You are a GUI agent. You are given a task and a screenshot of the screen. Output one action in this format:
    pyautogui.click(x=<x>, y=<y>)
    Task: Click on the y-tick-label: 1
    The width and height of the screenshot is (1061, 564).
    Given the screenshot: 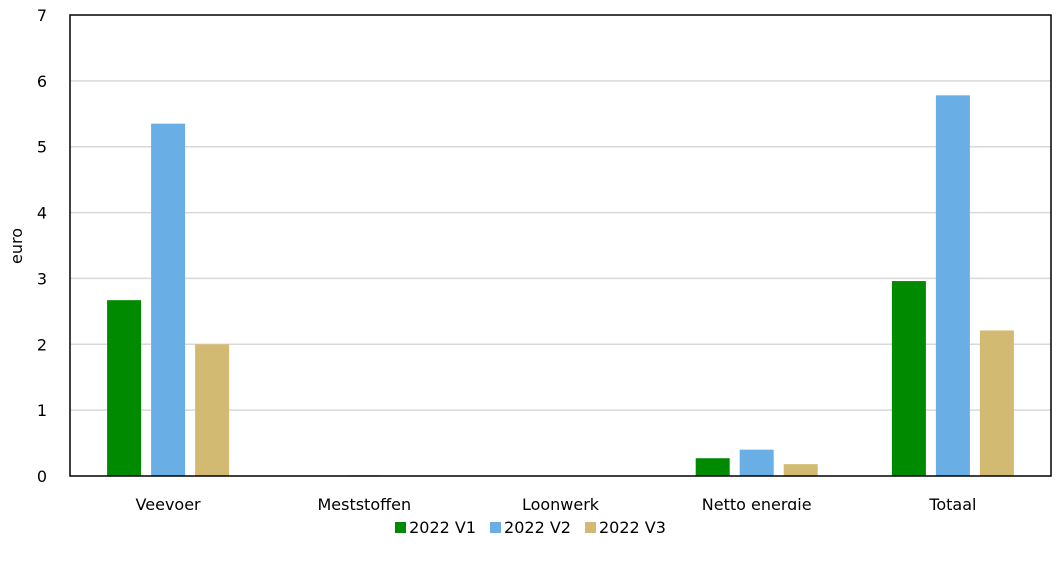 What is the action you would take?
    pyautogui.click(x=42, y=410)
    